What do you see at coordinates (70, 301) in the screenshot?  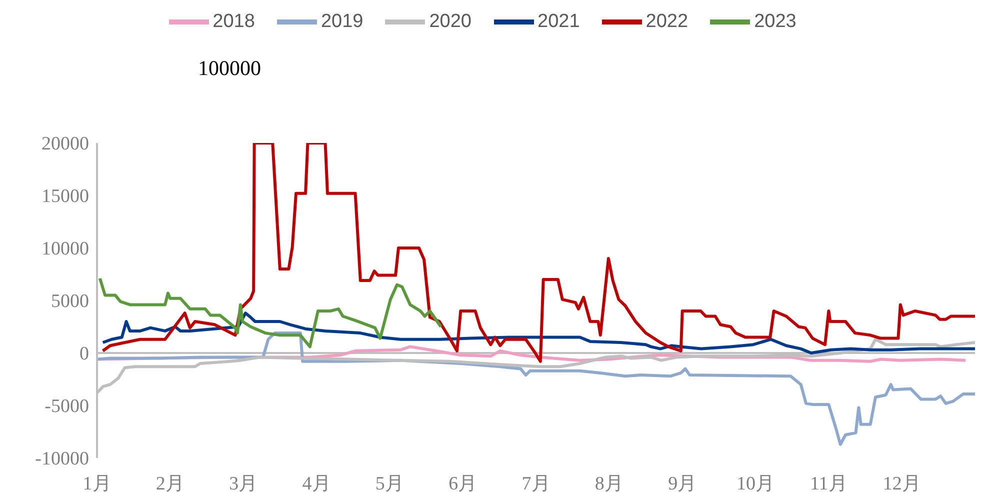 I see `y-tick-label: 5000` at bounding box center [70, 301].